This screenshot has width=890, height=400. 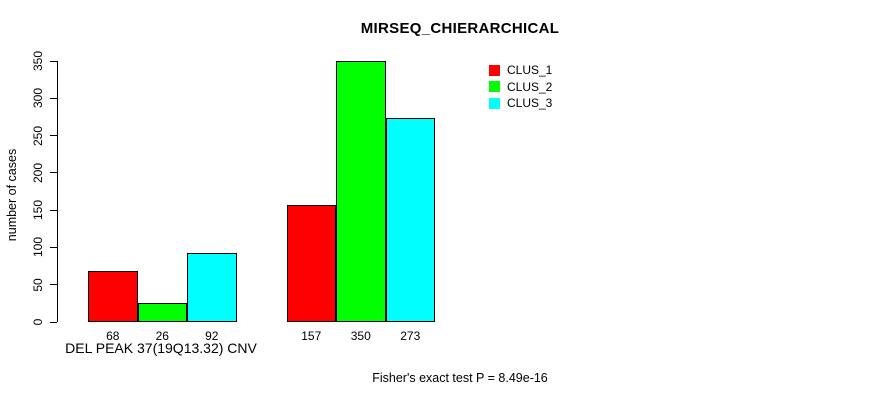 What do you see at coordinates (410, 336) in the screenshot?
I see `bar-value-label: 273` at bounding box center [410, 336].